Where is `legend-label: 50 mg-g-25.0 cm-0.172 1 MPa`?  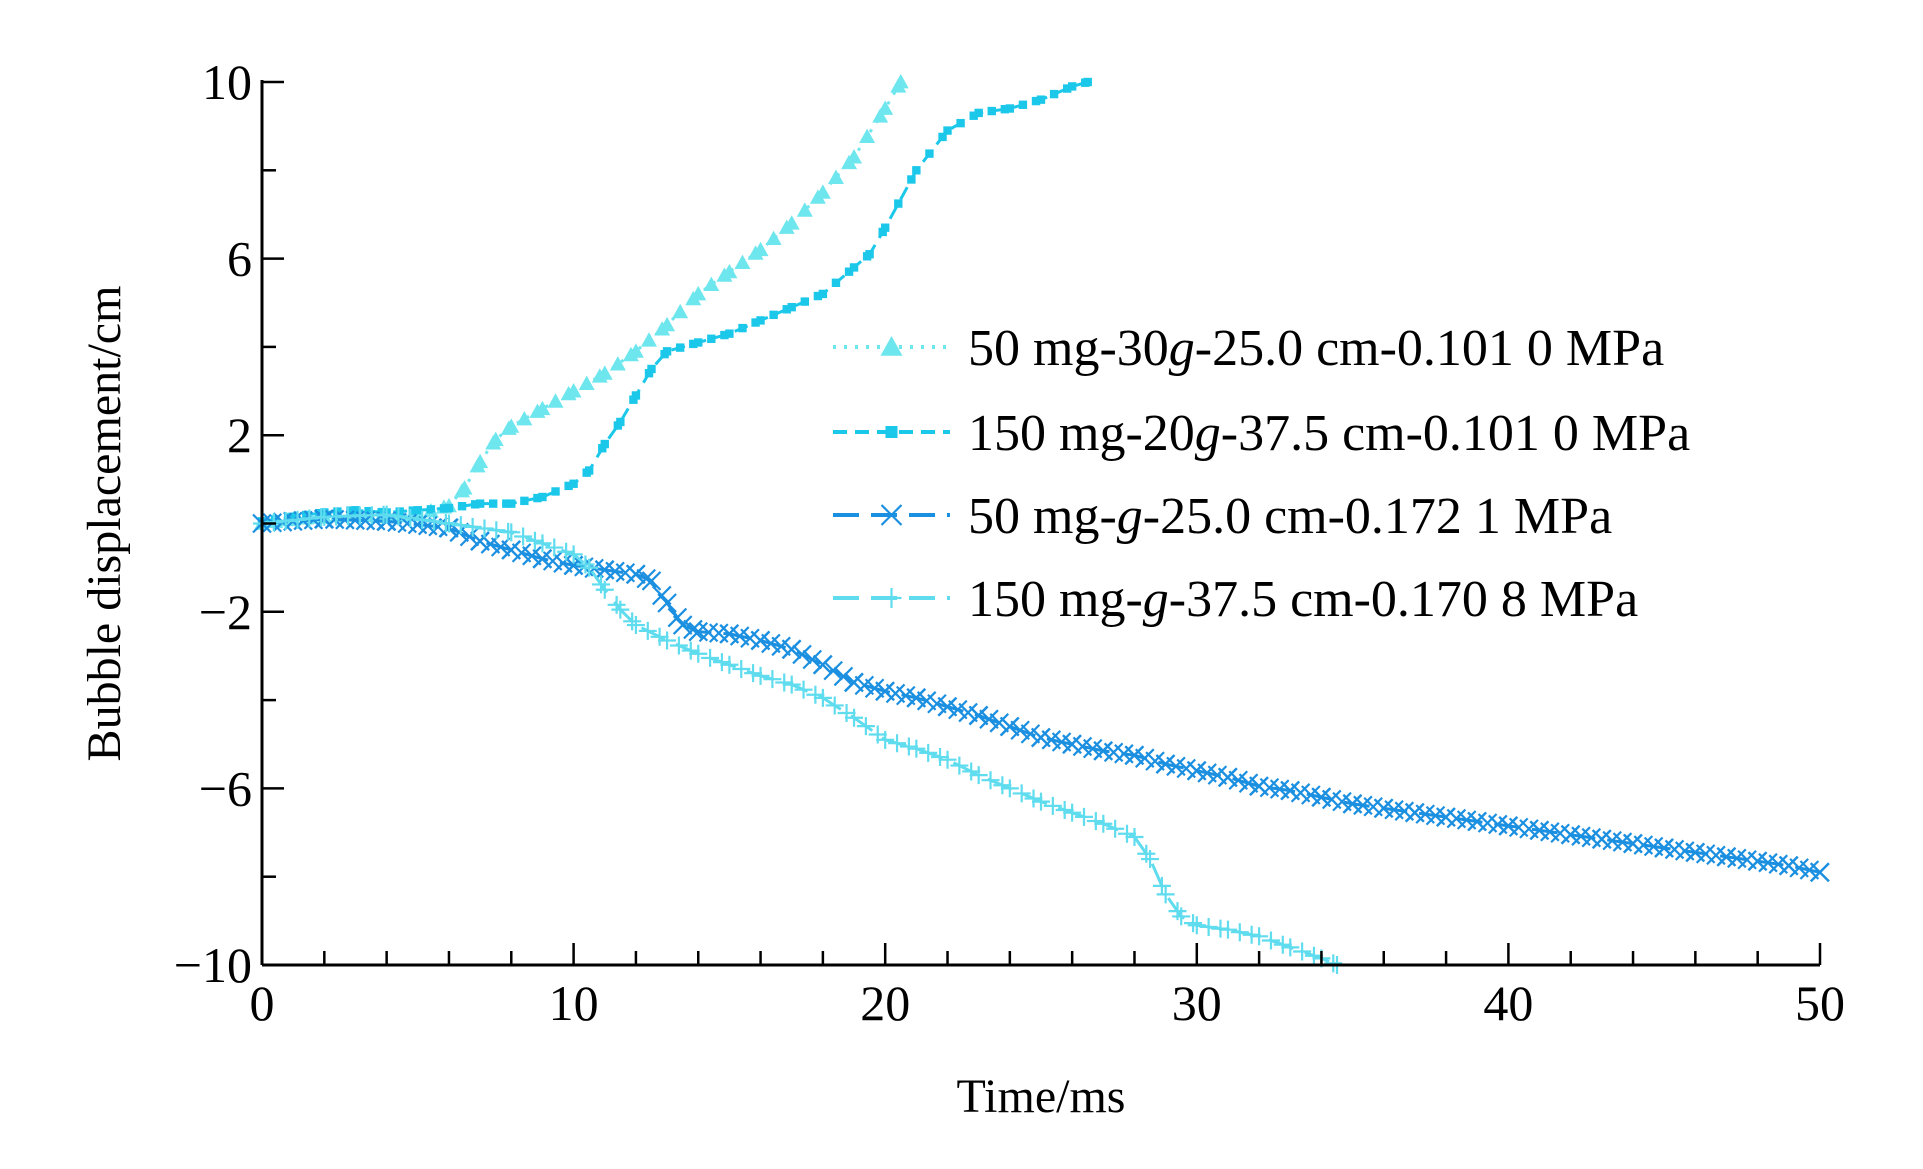 legend-label: 50 mg-g-25.0 cm-0.172 1 MPa is located at coordinates (1290, 516).